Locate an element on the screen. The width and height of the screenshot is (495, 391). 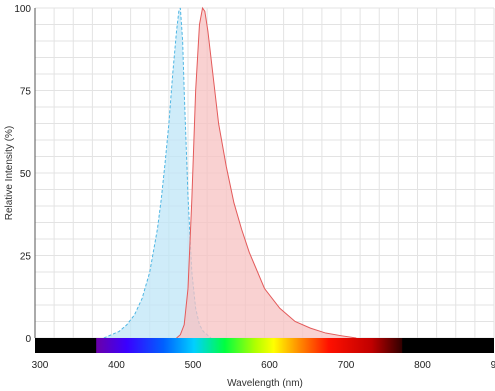
spectrum-bar is located at coordinates (264, 345).